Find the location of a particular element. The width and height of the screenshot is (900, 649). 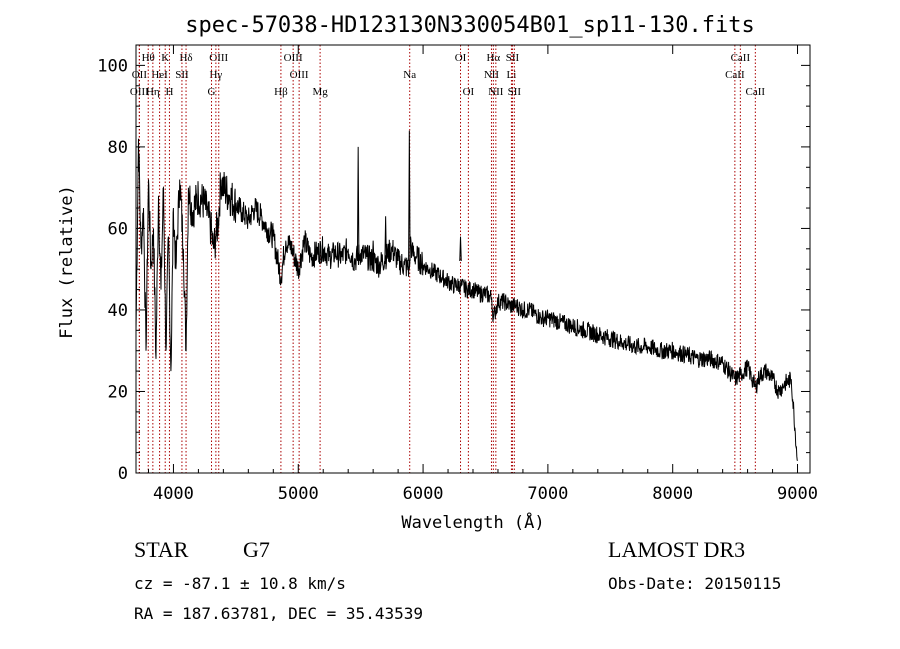

y-tick-label-60: 60 is located at coordinates (118, 229).